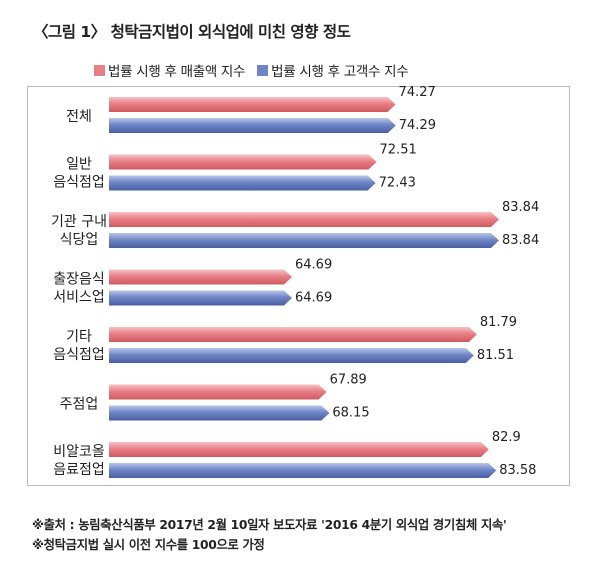 Image resolution: width=598 pixels, height=564 pixels. Describe the element at coordinates (79, 405) in the screenshot. I see `category-label: 주점업` at that location.